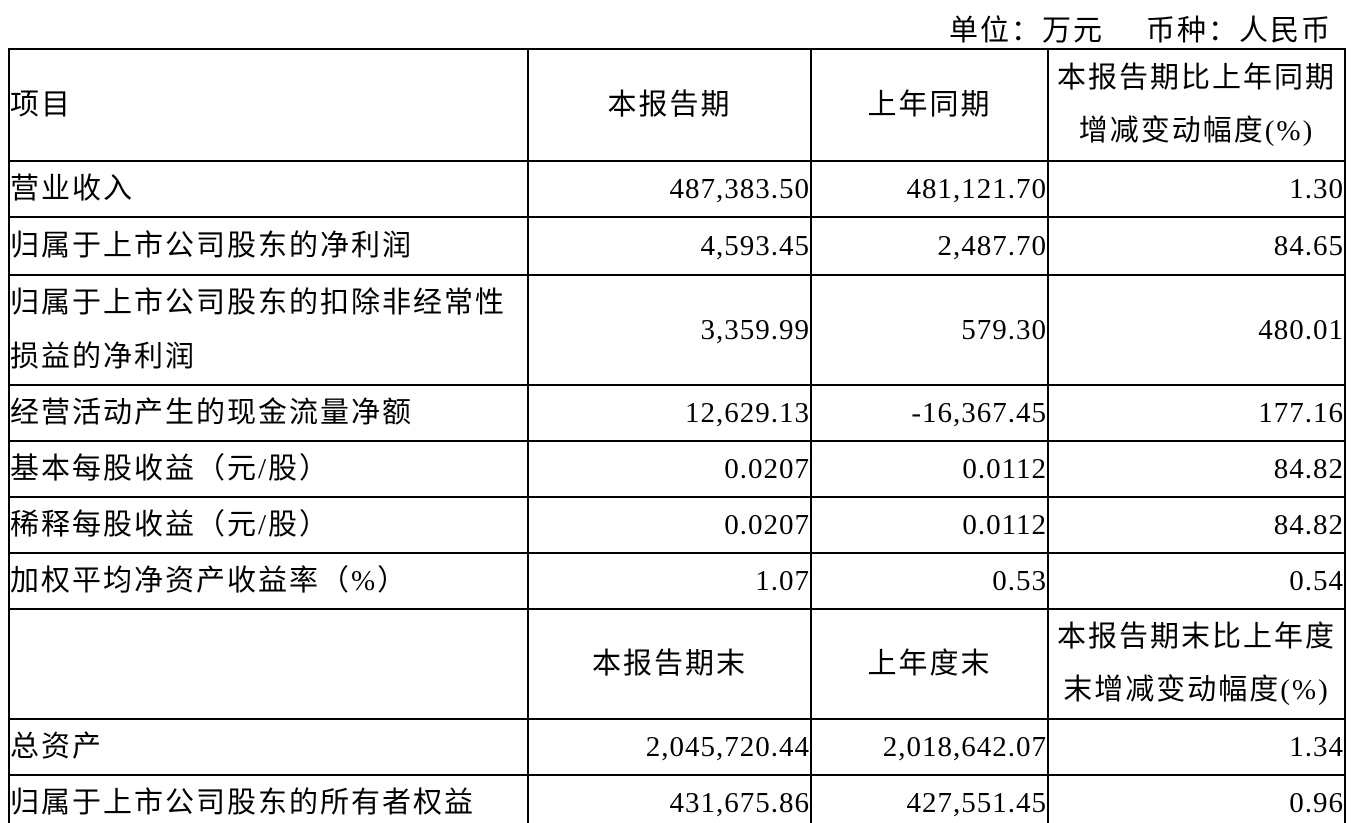 This screenshot has height=823, width=1357. I want to click on table-row-basic-eps: 基本每股收益（元/股） 0.0207 0.0112 84.82, so click(677, 469).